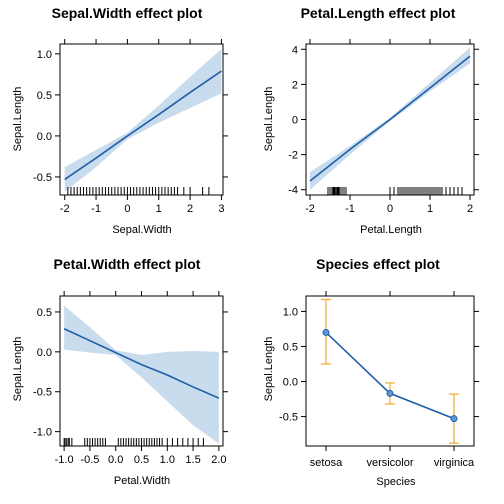 This screenshot has height=504, width=504. What do you see at coordinates (326, 463) in the screenshot?
I see `x-tick-label: setosa` at bounding box center [326, 463].